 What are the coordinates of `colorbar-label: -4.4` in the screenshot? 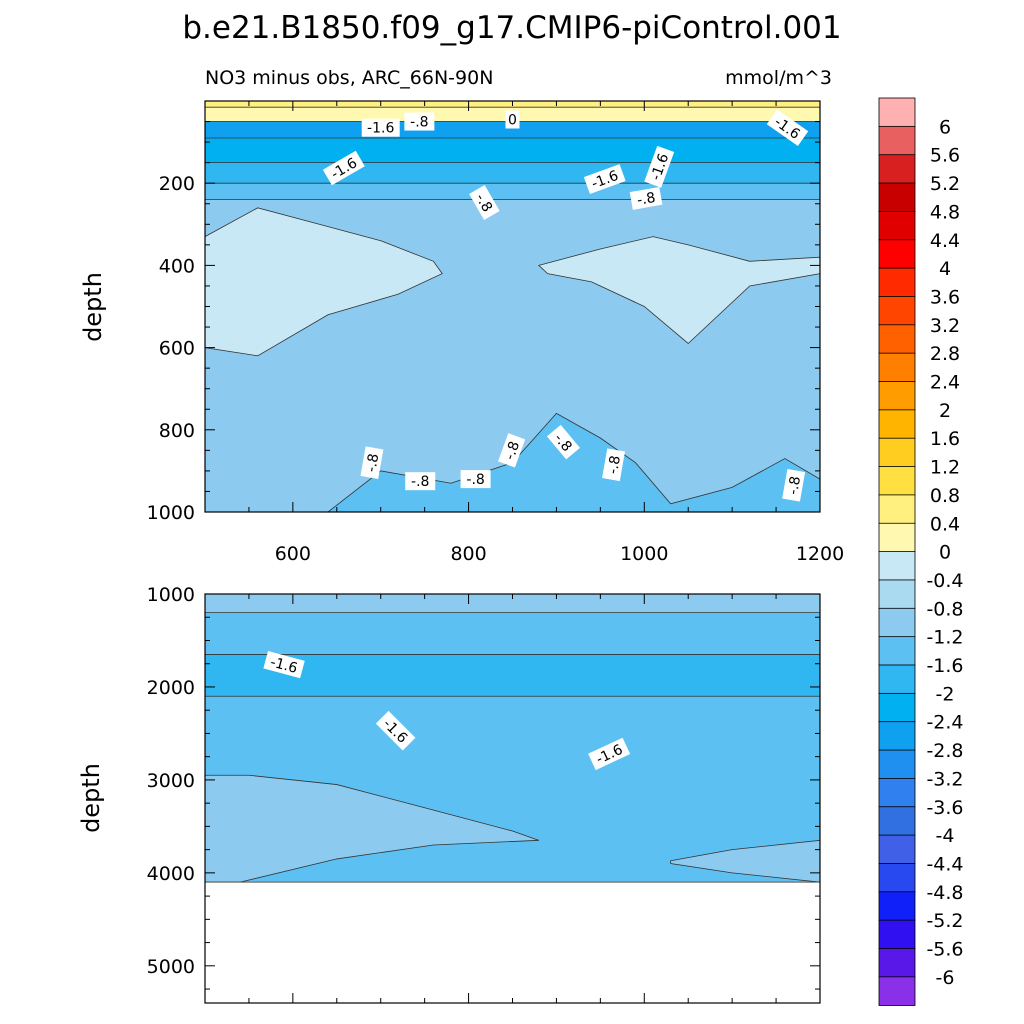 It's located at (944, 864).